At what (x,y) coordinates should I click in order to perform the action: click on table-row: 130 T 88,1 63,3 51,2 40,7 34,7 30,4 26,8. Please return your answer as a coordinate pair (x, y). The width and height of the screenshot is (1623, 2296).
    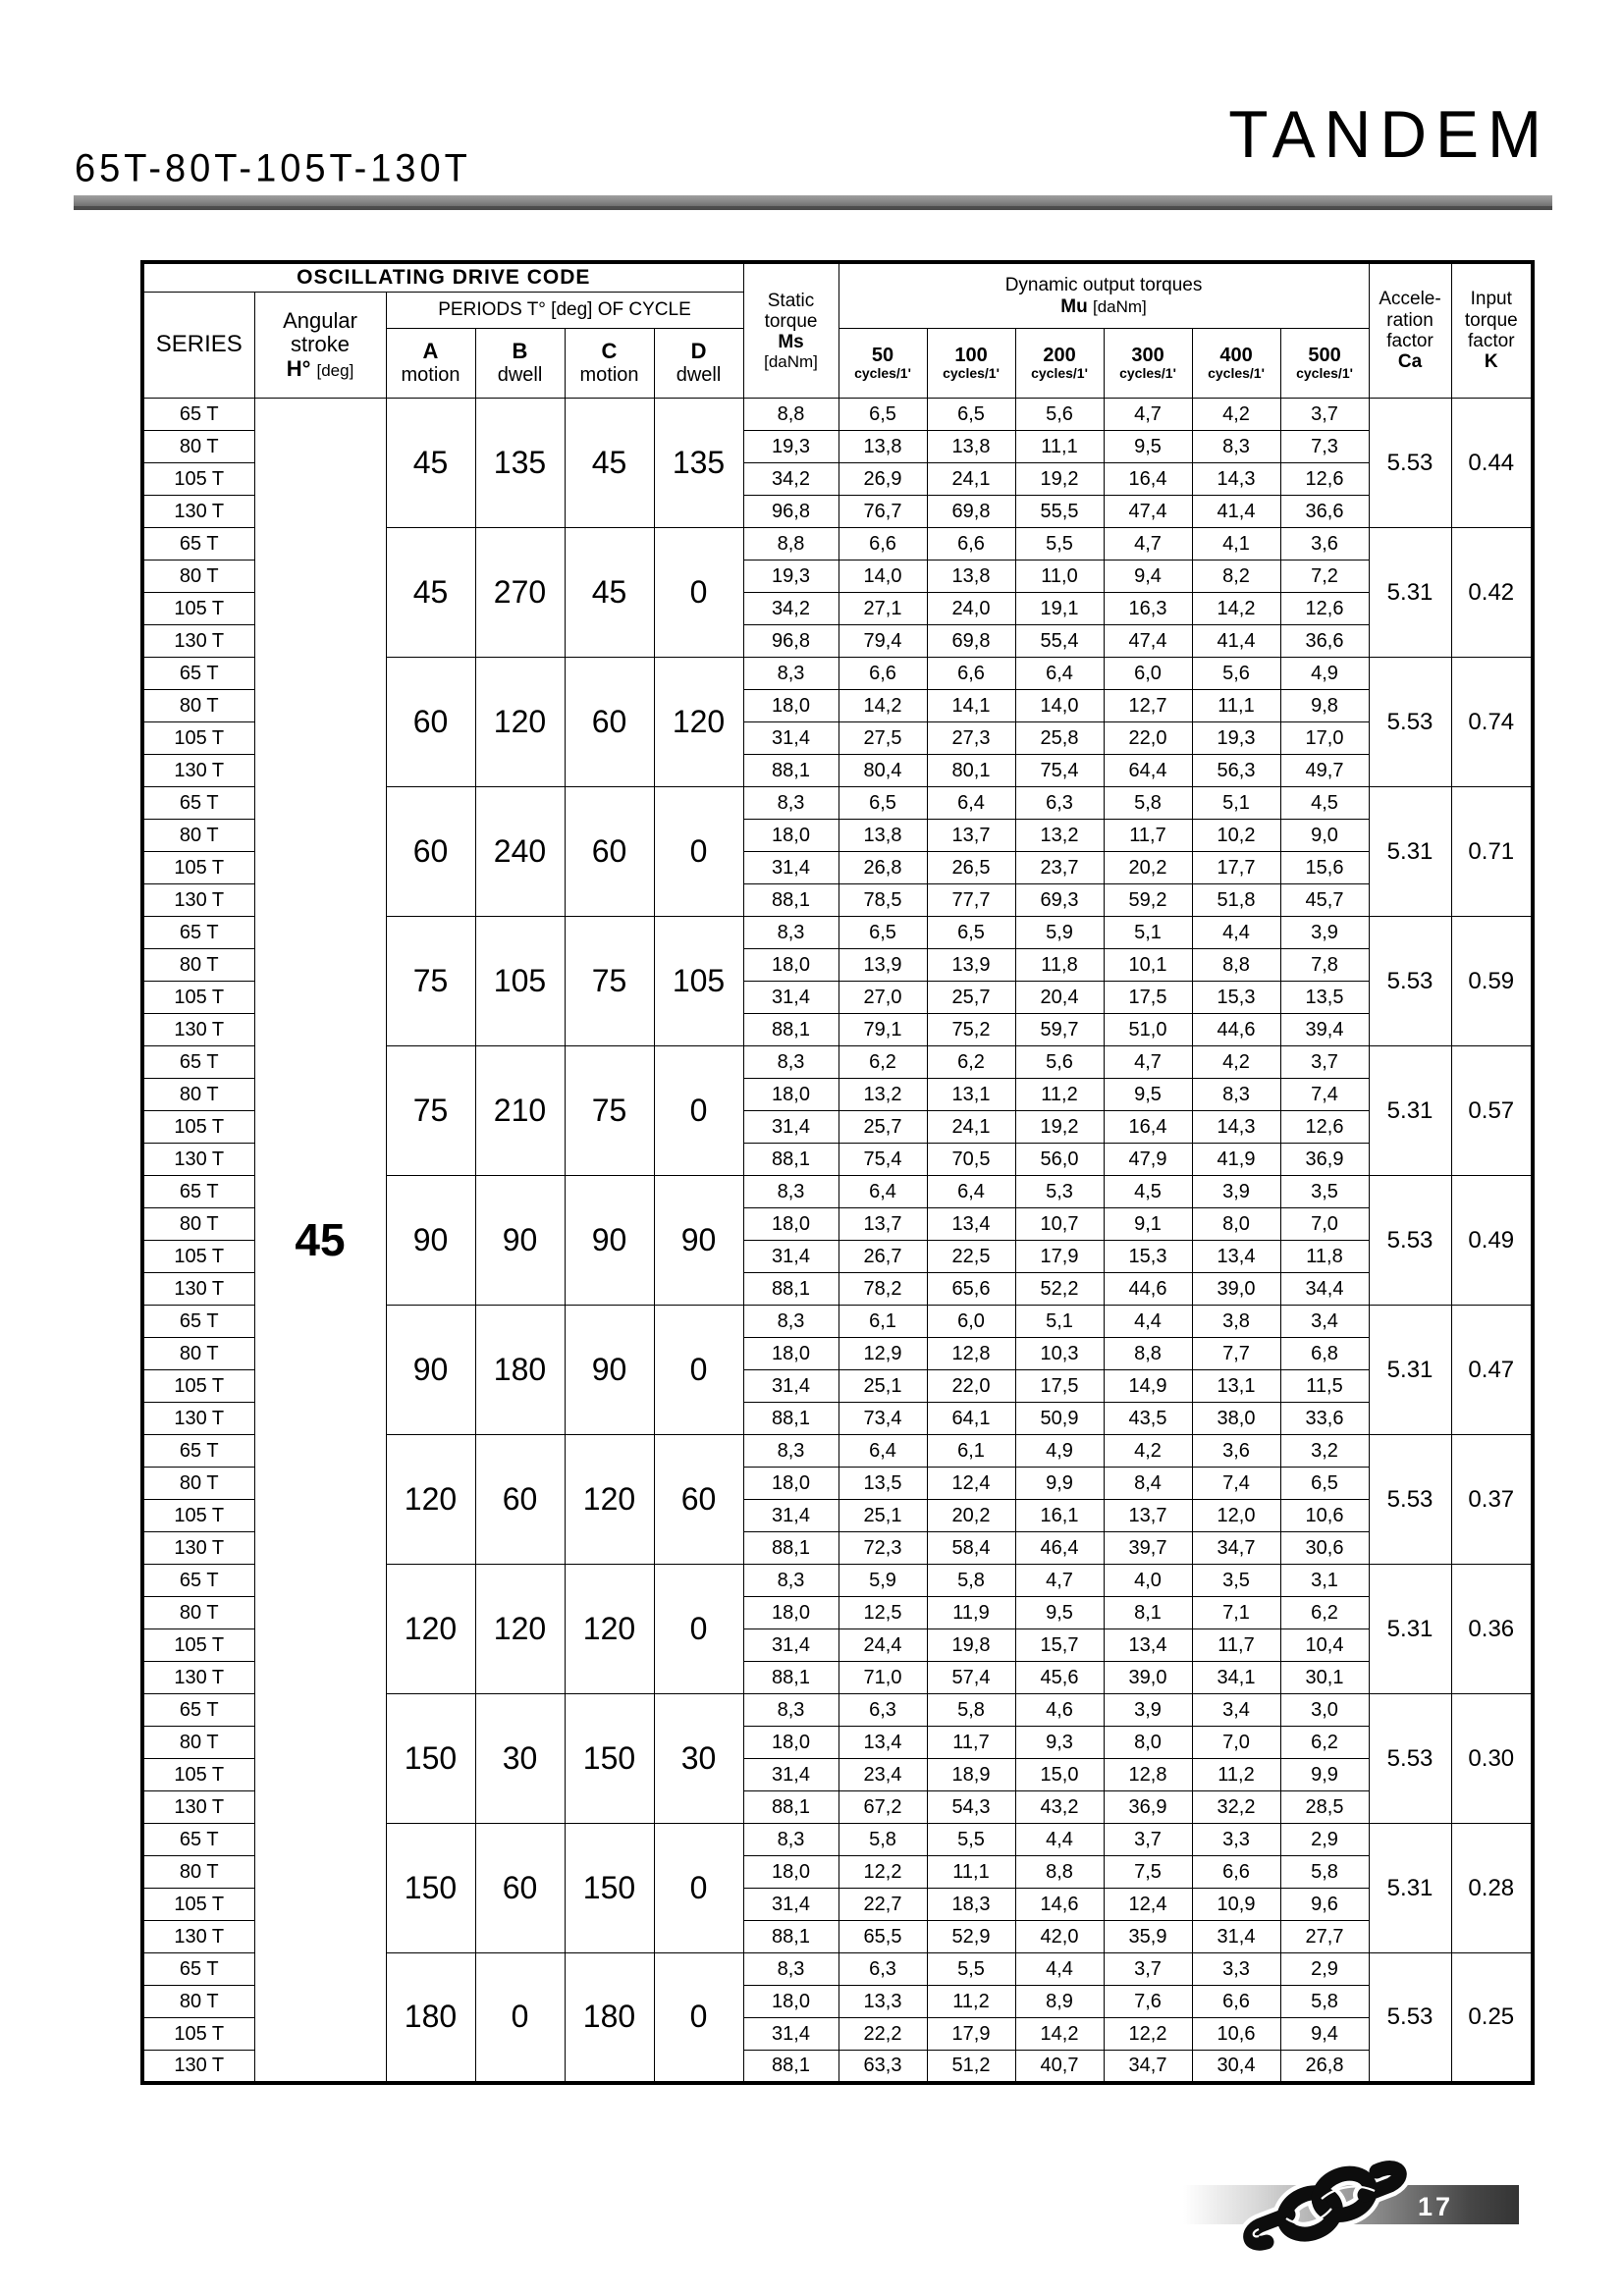
    Looking at the image, I should click on (837, 2066).